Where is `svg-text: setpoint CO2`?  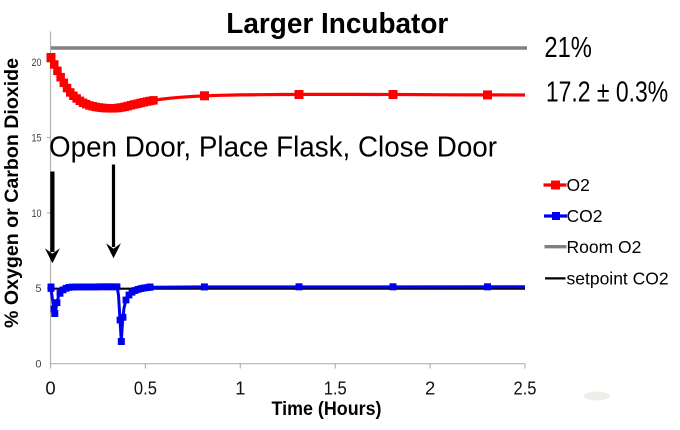
svg-text: setpoint CO2 is located at coordinates (618, 279).